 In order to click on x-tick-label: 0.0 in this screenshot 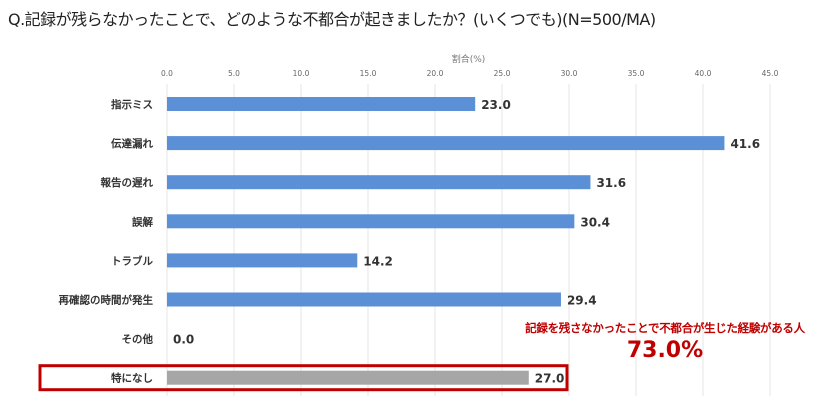, I will do `click(167, 73)`.